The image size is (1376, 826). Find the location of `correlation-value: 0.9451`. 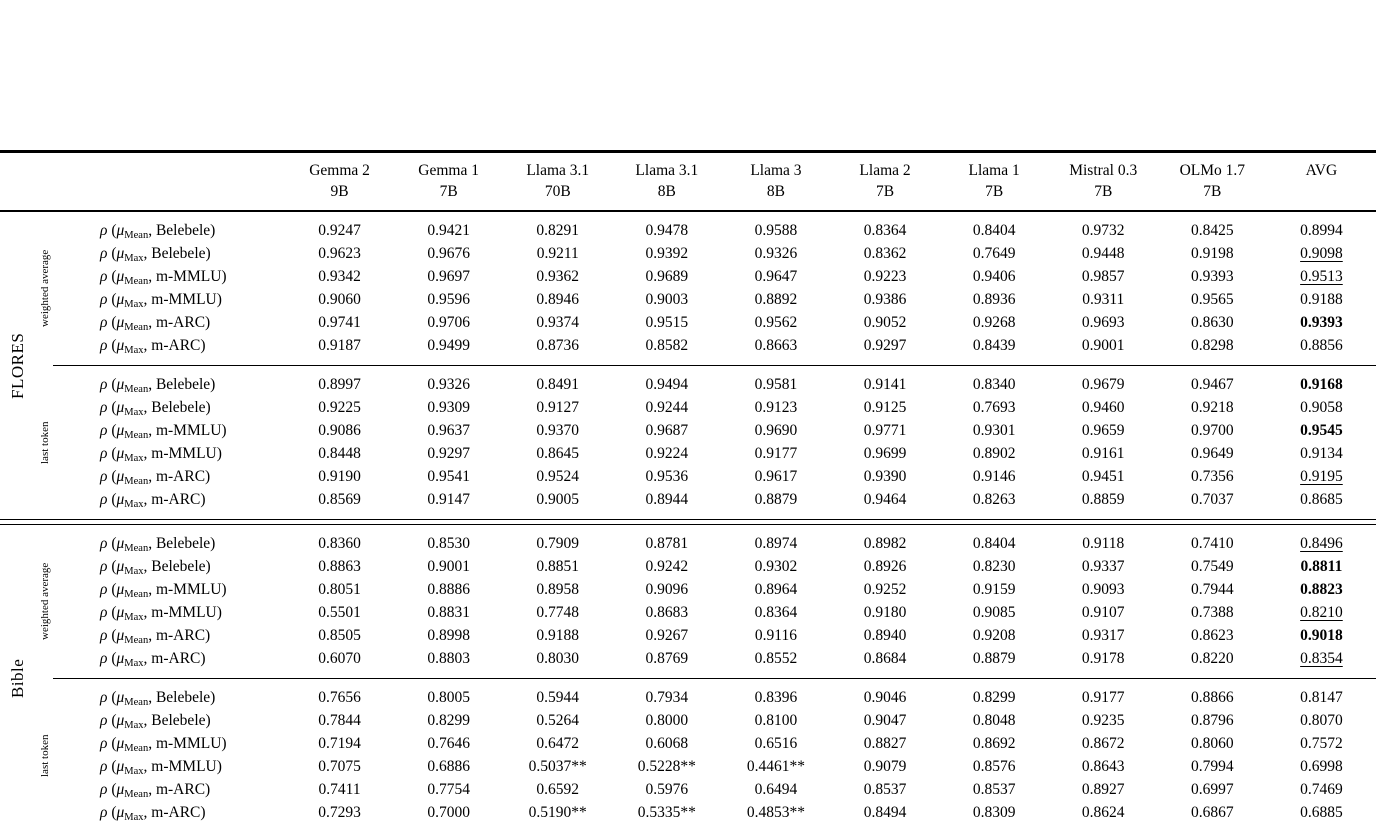

correlation-value: 0.9451 is located at coordinates (1103, 476).